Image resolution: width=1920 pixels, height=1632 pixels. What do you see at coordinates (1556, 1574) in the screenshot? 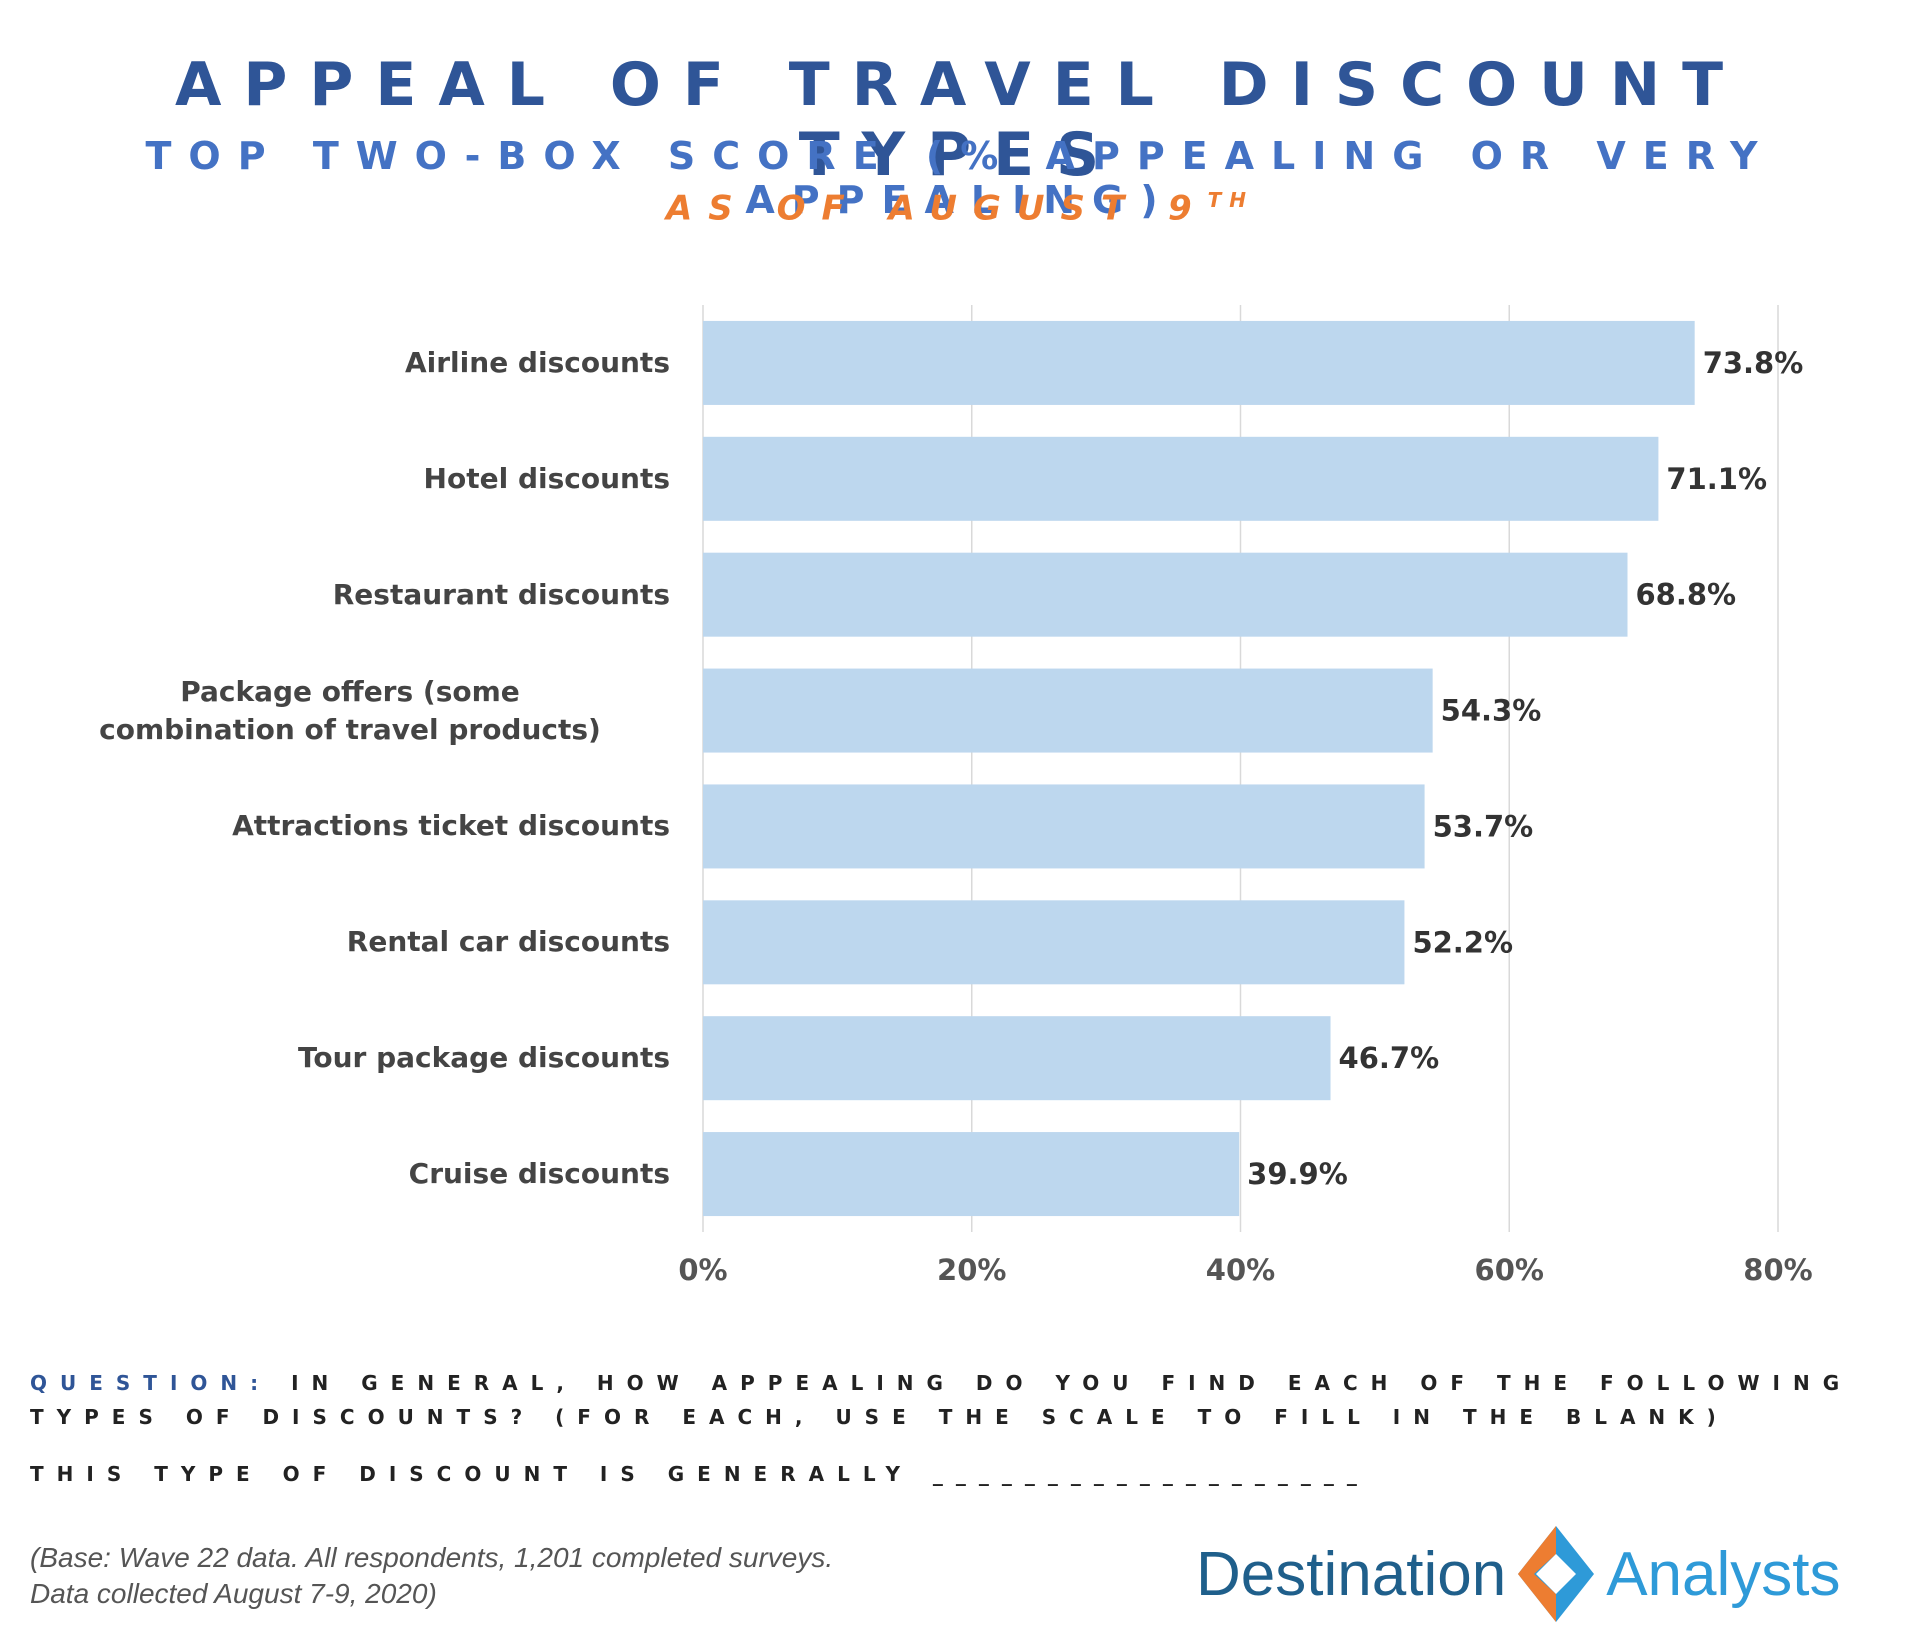
I see `diamond-logo-icon` at bounding box center [1556, 1574].